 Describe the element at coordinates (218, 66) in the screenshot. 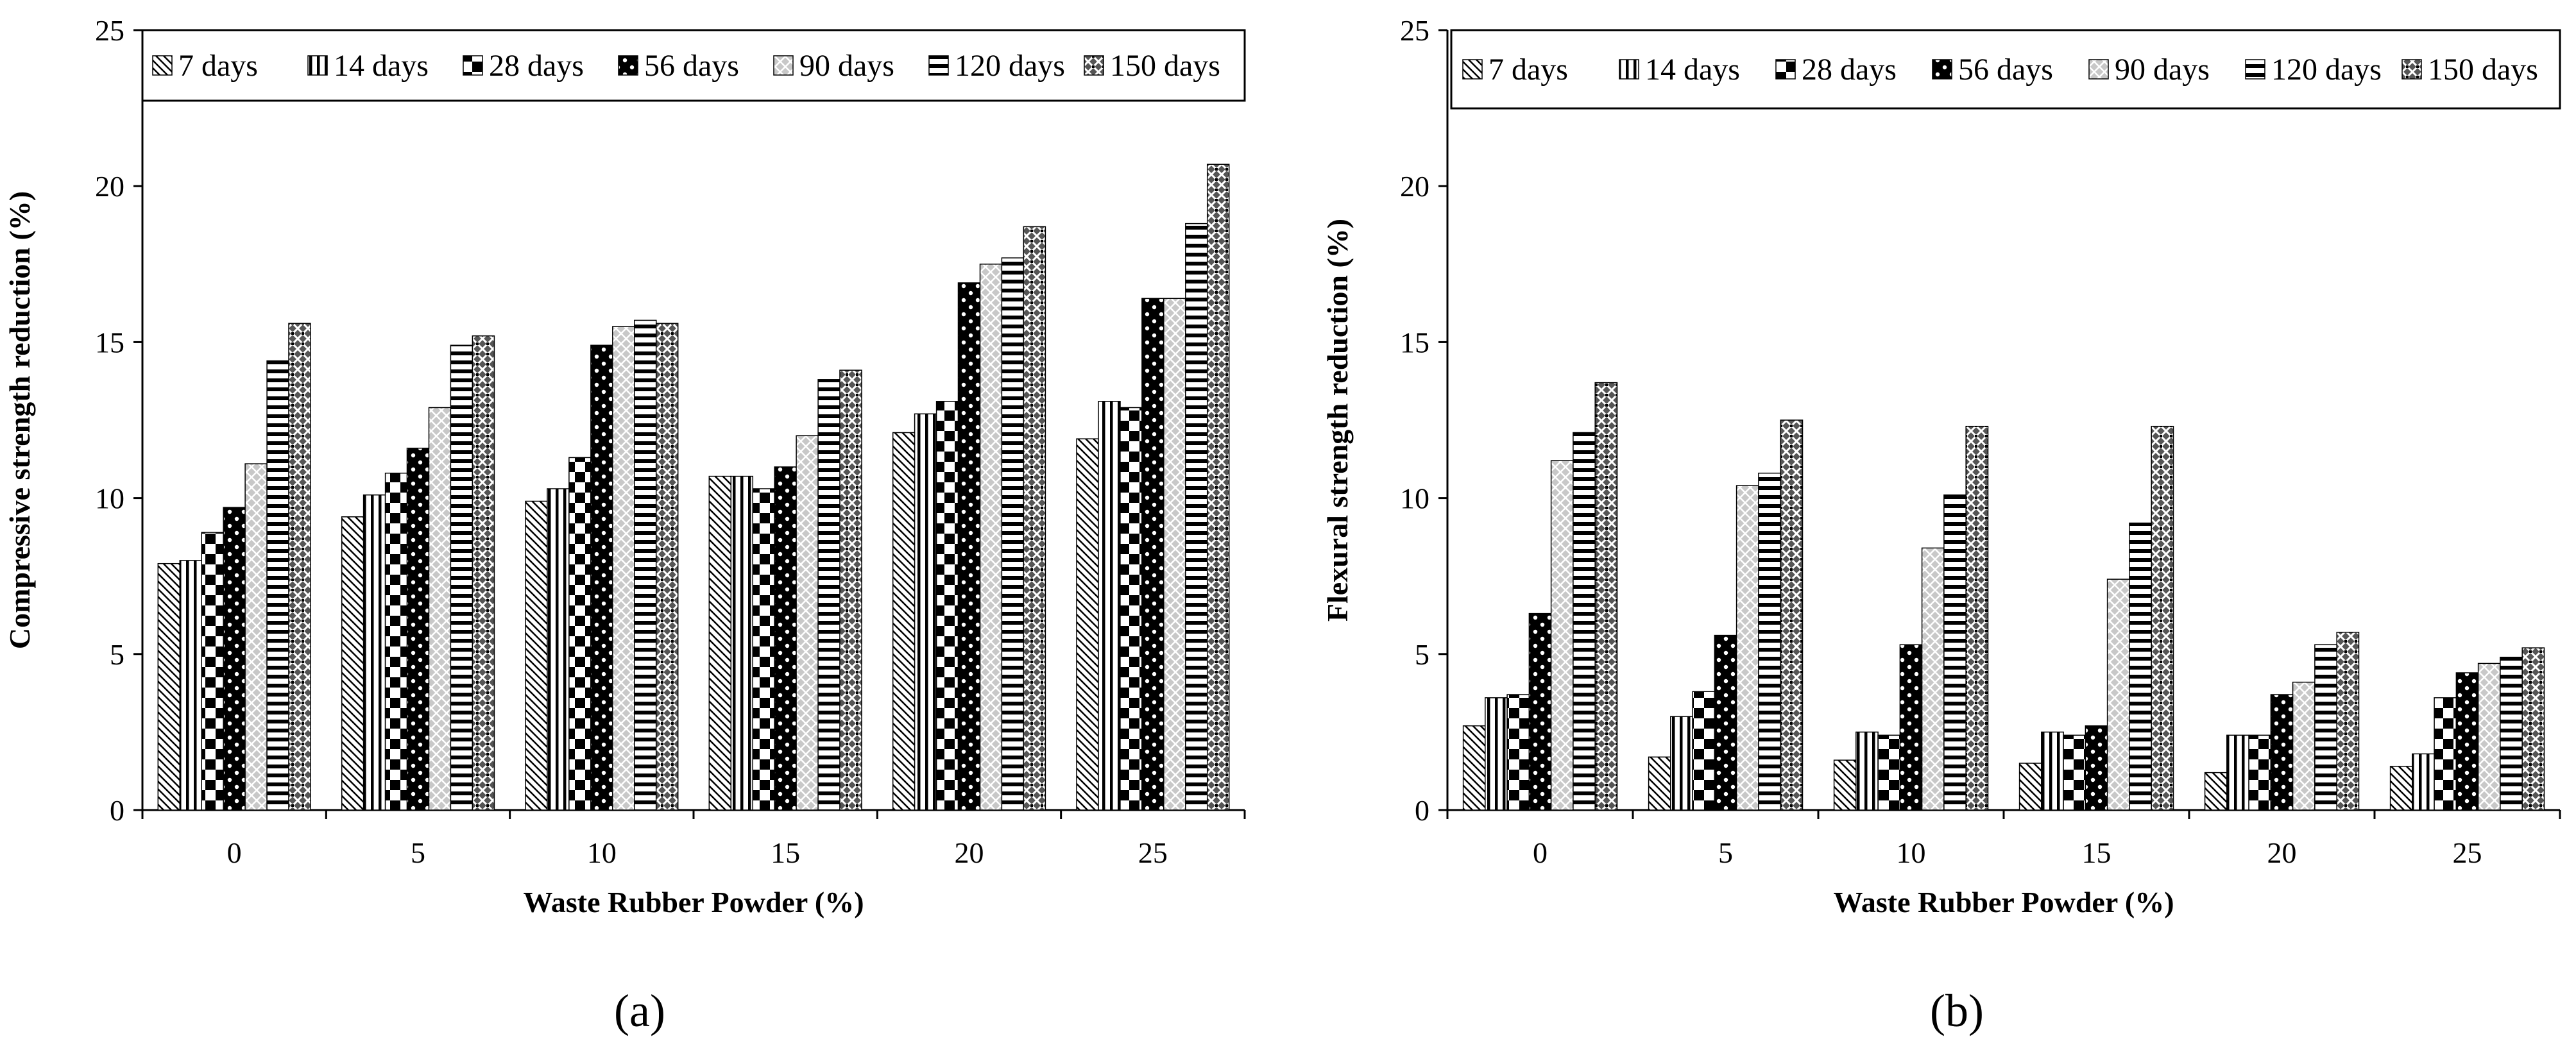

I see `legend-label: 7 days` at that location.